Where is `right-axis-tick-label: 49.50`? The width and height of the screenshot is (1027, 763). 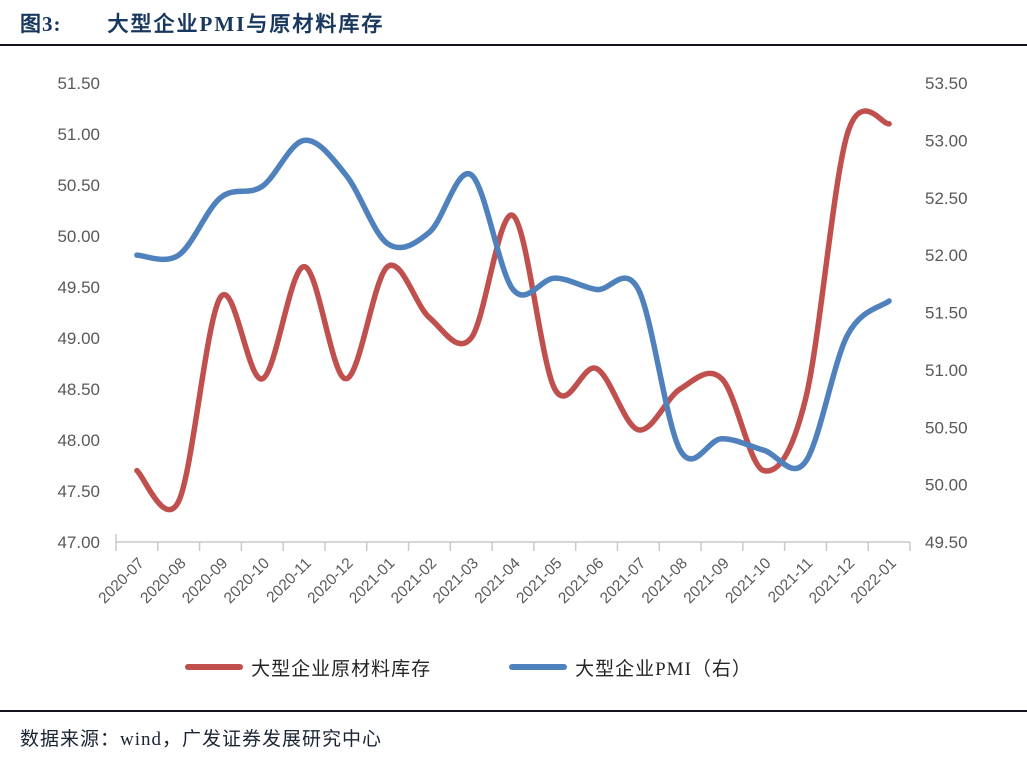
right-axis-tick-label: 49.50 is located at coordinates (946, 542).